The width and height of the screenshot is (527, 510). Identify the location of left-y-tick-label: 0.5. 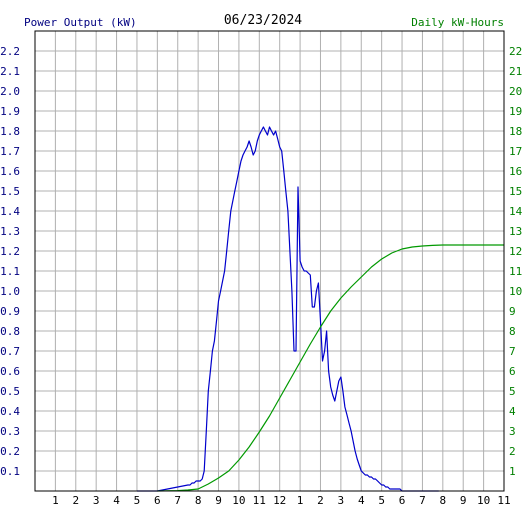
(10, 391).